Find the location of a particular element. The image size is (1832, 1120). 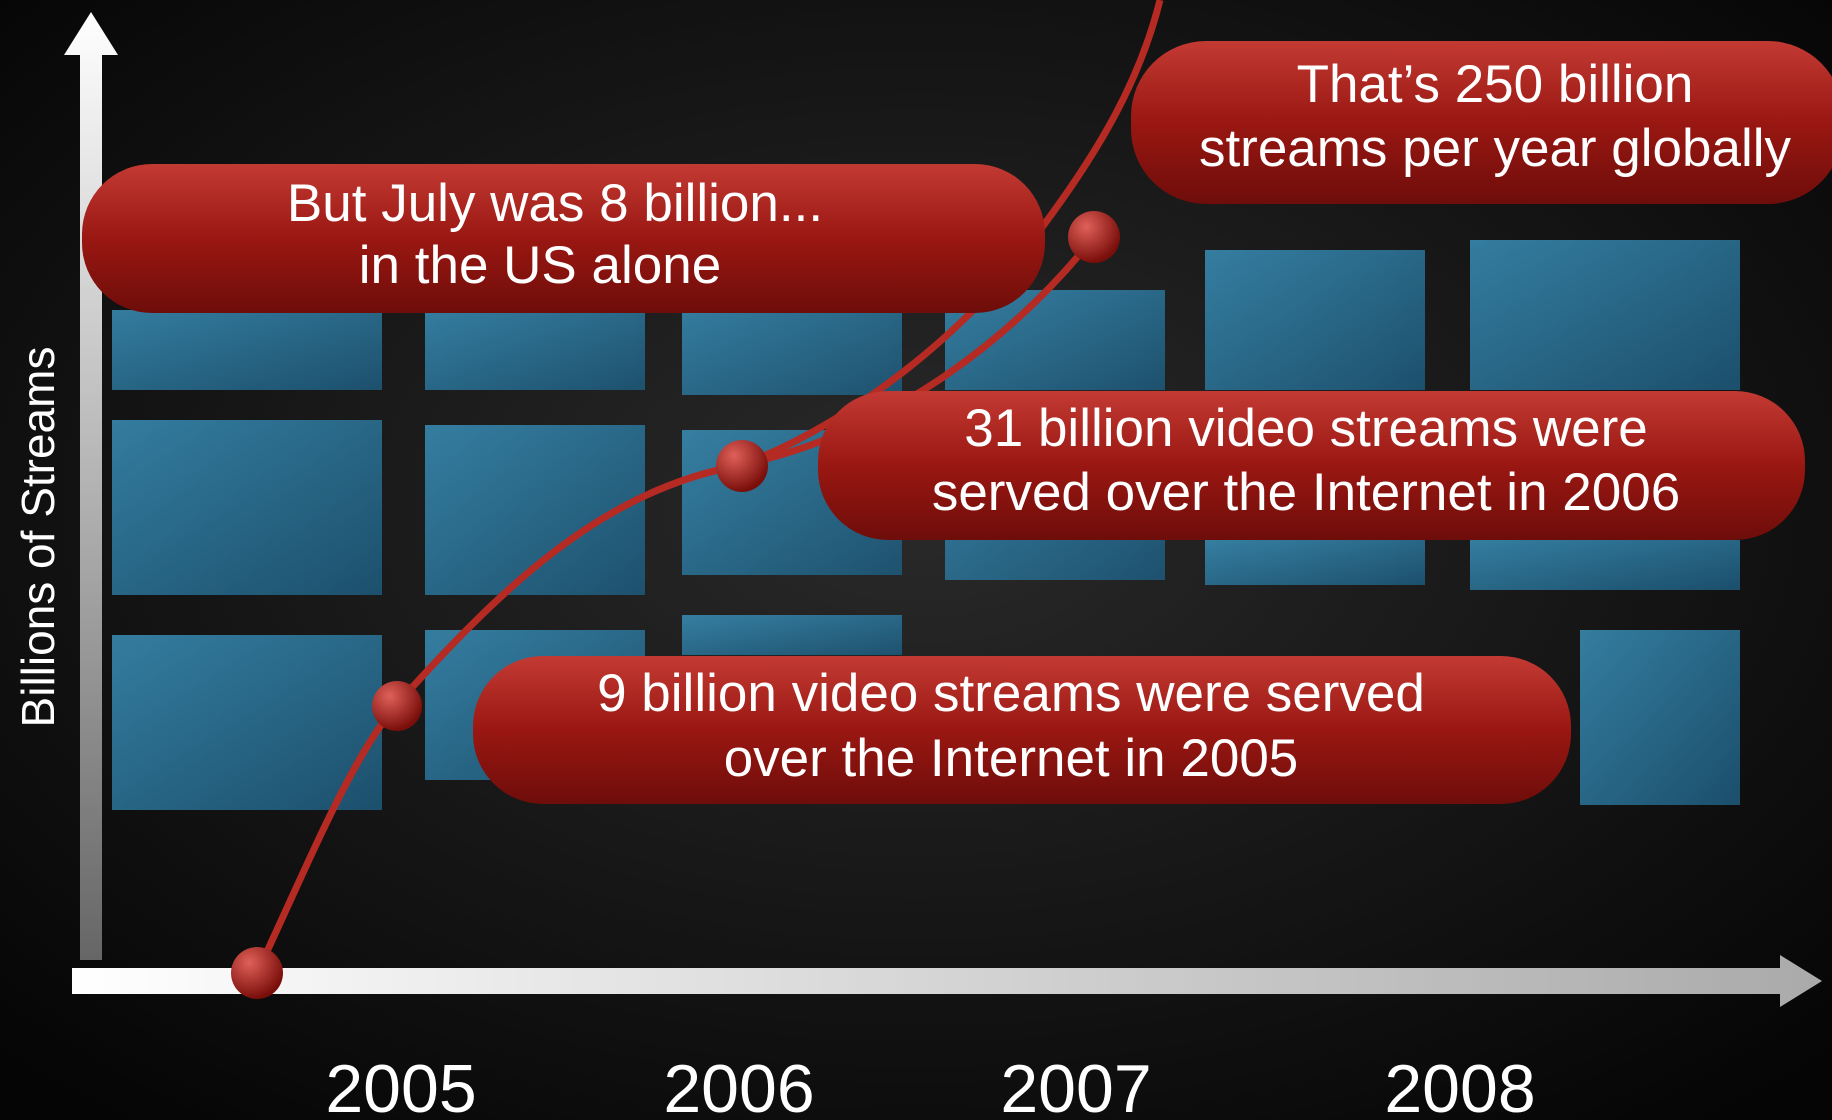

callout-text: served over the Internet in 2006 is located at coordinates (1306, 492).